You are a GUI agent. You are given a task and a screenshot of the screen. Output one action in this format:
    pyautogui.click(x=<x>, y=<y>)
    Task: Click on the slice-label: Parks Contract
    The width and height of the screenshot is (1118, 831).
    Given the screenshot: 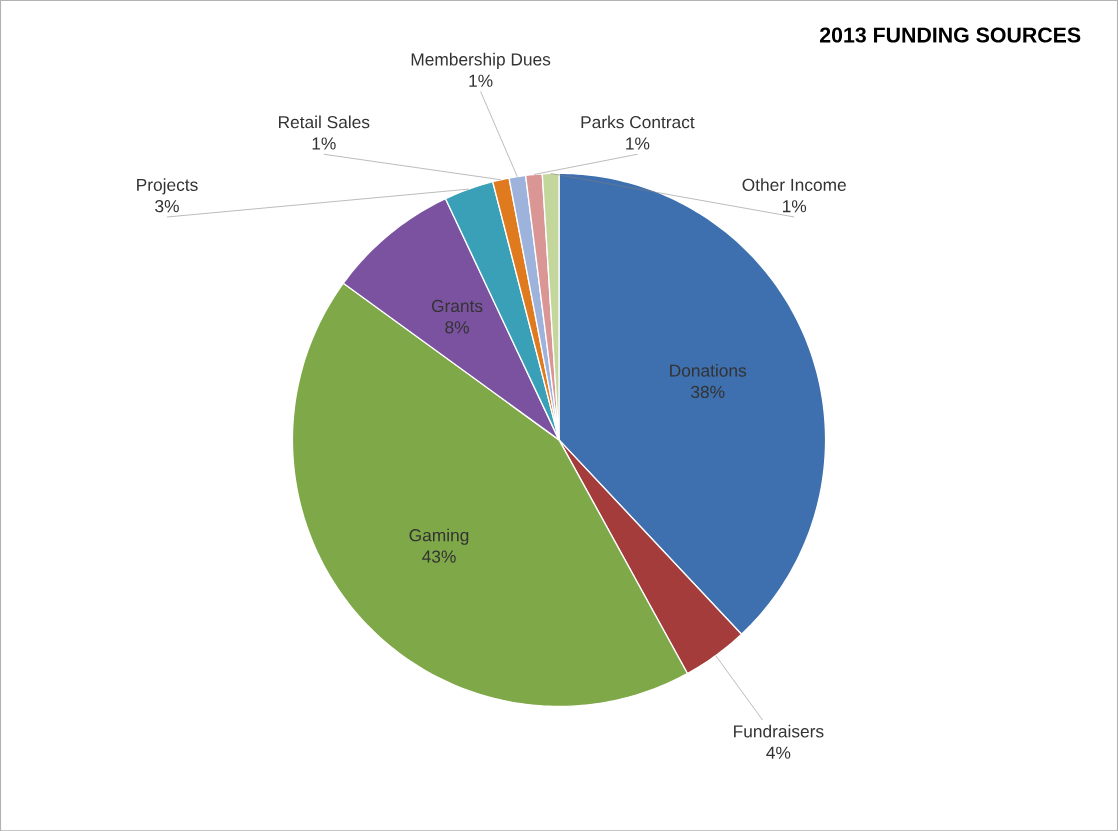 What is the action you would take?
    pyautogui.click(x=638, y=122)
    